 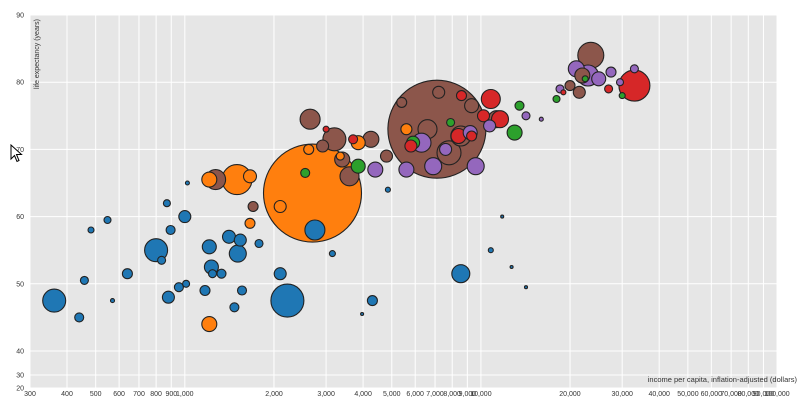 What do you see at coordinates (96, 394) in the screenshot?
I see `x-tick-label: 500` at bounding box center [96, 394].